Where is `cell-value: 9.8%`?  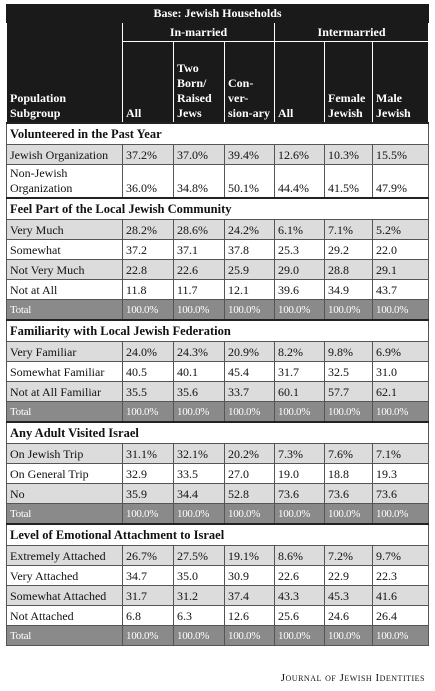
cell-value: 9.8% is located at coordinates (348, 351).